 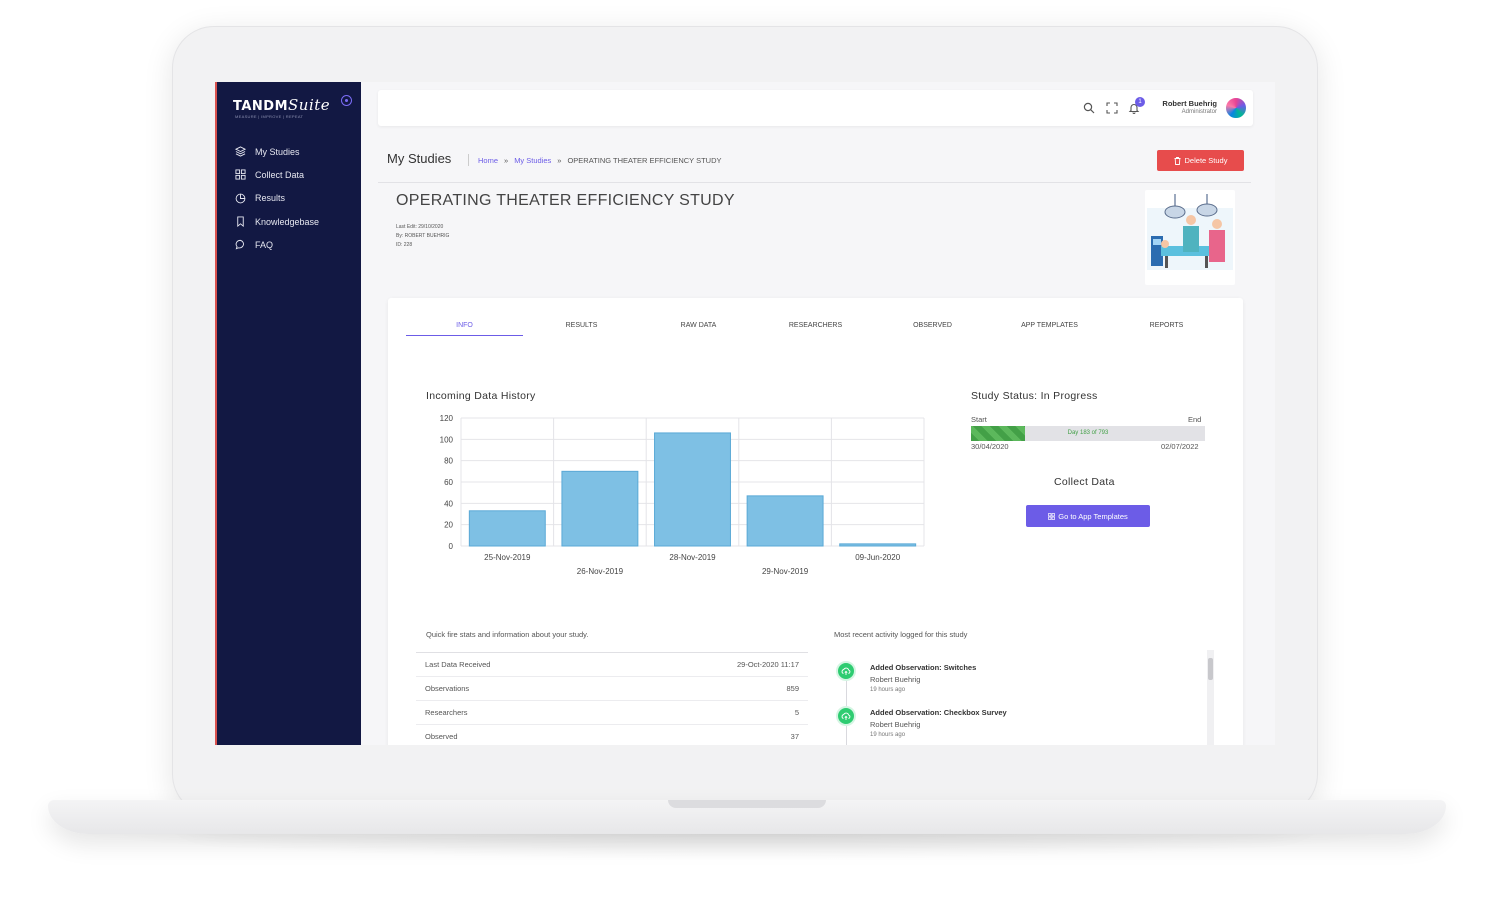 What do you see at coordinates (448, 461) in the screenshot?
I see `y-tick-label: 80` at bounding box center [448, 461].